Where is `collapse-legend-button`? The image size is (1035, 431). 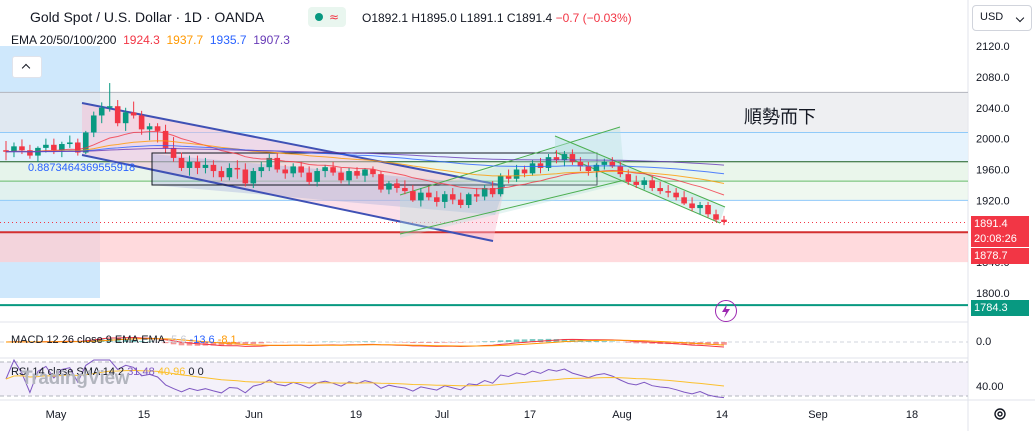
collapse-legend-button is located at coordinates (27, 67).